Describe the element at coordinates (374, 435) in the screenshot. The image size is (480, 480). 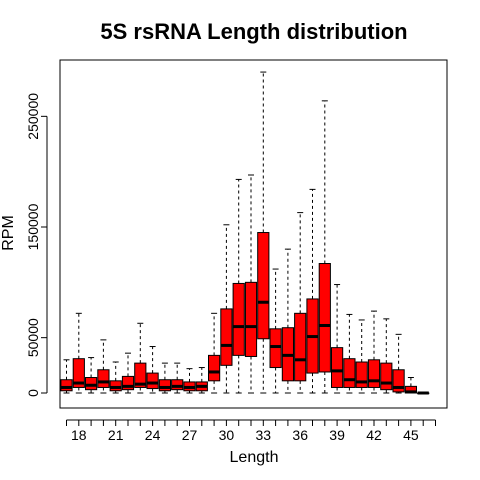
I see `x-tick-label: 42` at that location.